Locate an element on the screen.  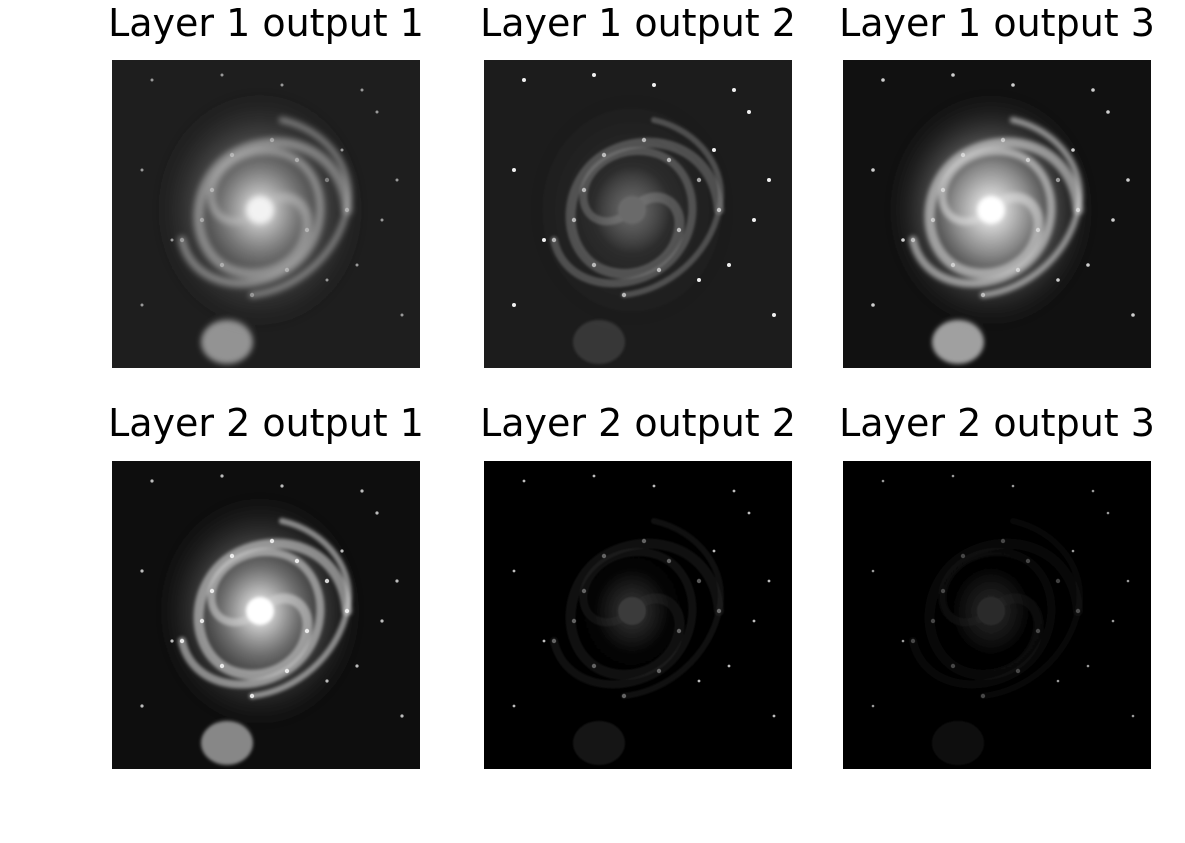
panel-title: Layer 2 output 1 is located at coordinates (266, 423).